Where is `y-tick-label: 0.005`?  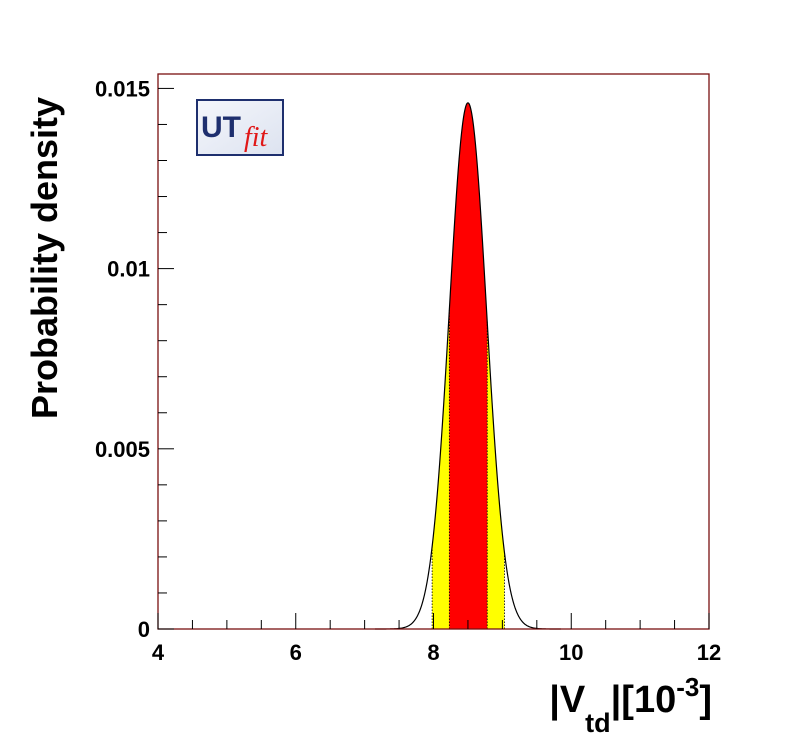 y-tick-label: 0.005 is located at coordinates (122, 449).